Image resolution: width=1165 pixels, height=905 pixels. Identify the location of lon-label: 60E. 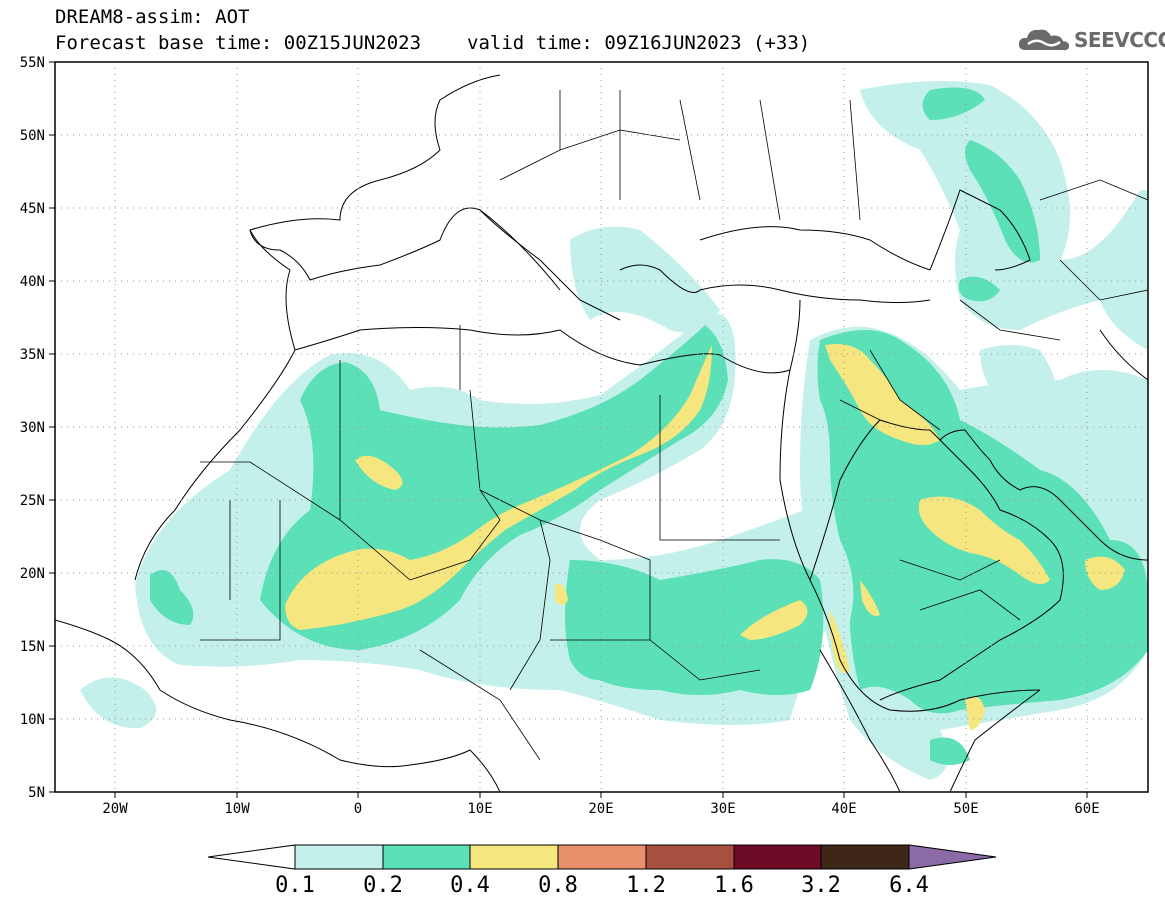
(1086, 809).